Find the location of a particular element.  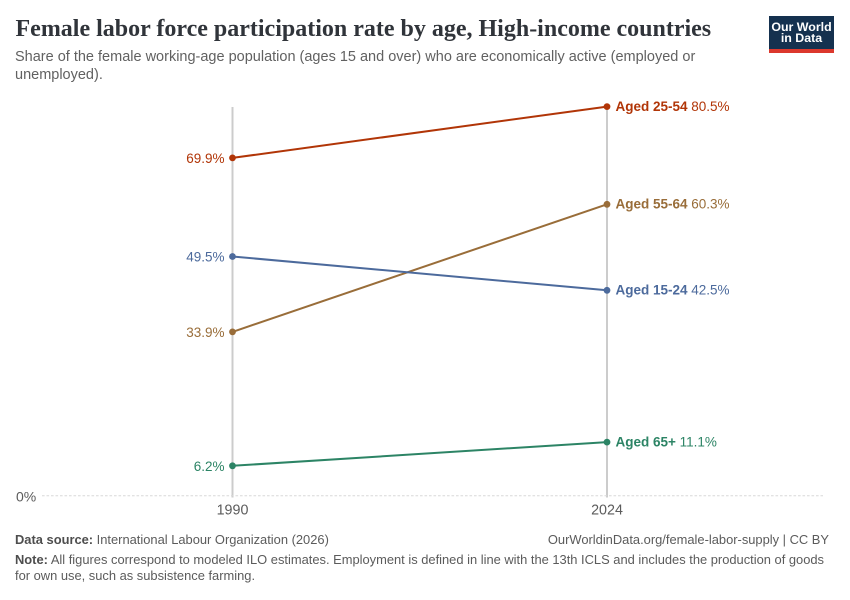

svg-text: Aged 25-54 80.5% is located at coordinates (673, 106).